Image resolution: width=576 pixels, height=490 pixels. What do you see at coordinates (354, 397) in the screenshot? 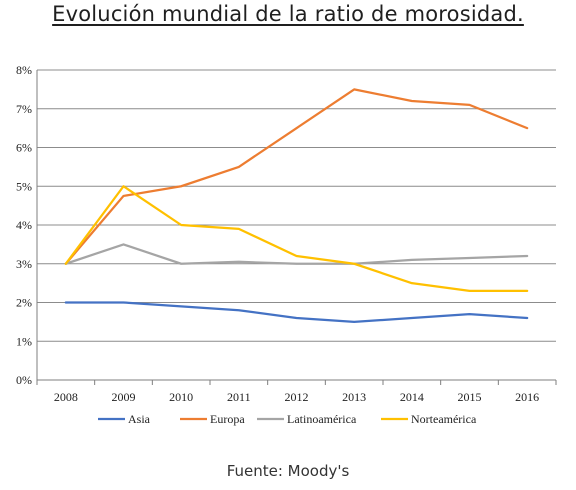
I see `x-tick-label: 2013` at bounding box center [354, 397].